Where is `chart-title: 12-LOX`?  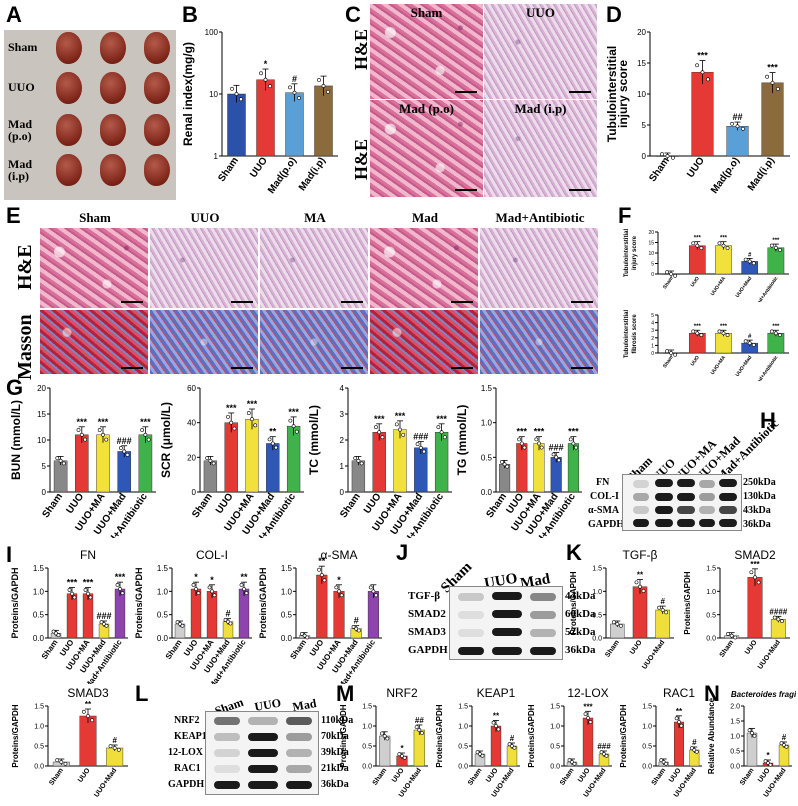
chart-title: 12-LOX is located at coordinates (587, 693).